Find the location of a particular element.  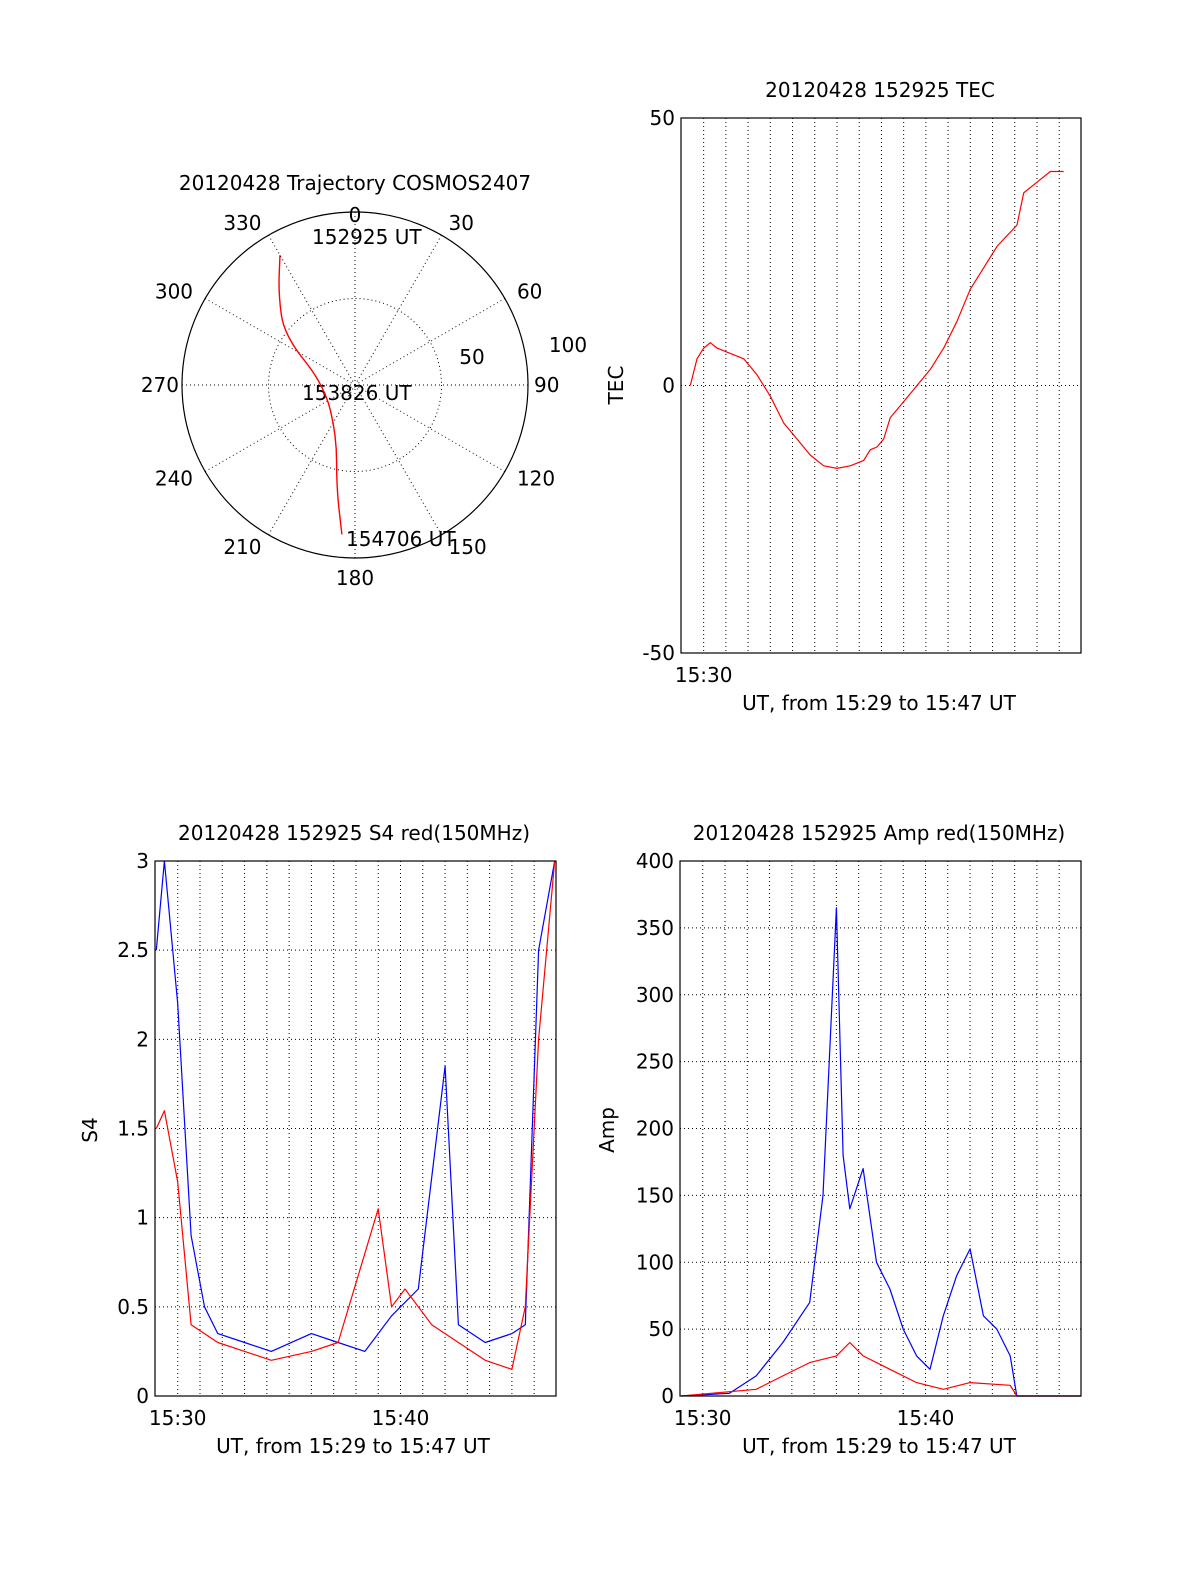

tec-y-axis-label: TEC is located at coordinates (616, 386).